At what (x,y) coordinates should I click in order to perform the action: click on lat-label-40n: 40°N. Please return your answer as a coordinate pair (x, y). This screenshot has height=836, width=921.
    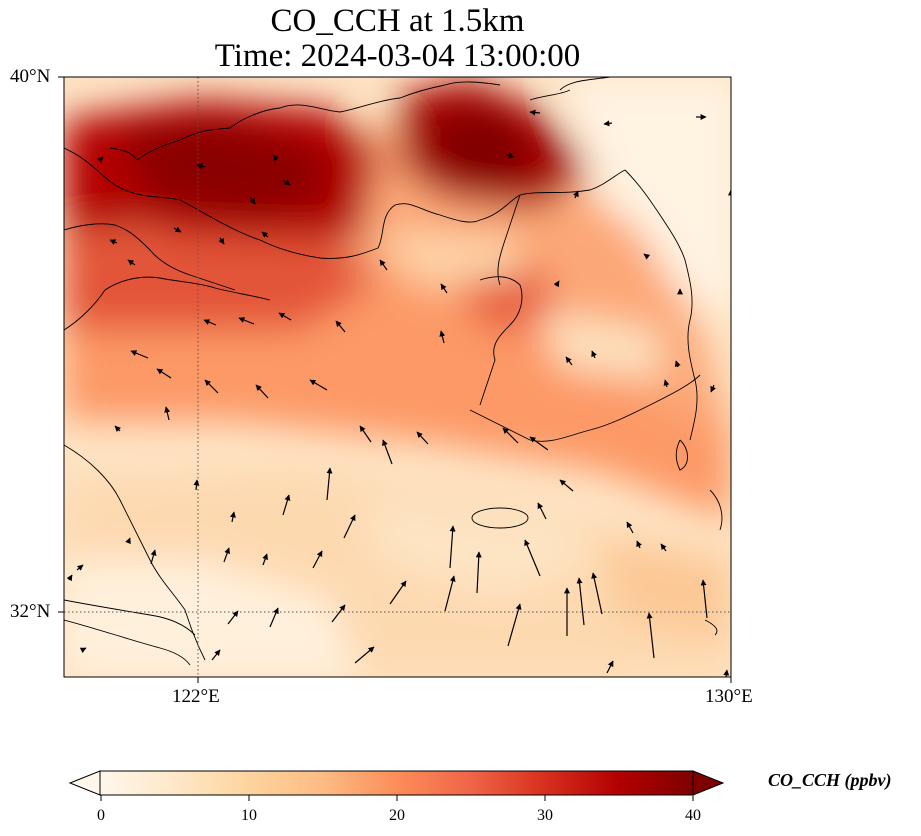
    Looking at the image, I should click on (30, 76).